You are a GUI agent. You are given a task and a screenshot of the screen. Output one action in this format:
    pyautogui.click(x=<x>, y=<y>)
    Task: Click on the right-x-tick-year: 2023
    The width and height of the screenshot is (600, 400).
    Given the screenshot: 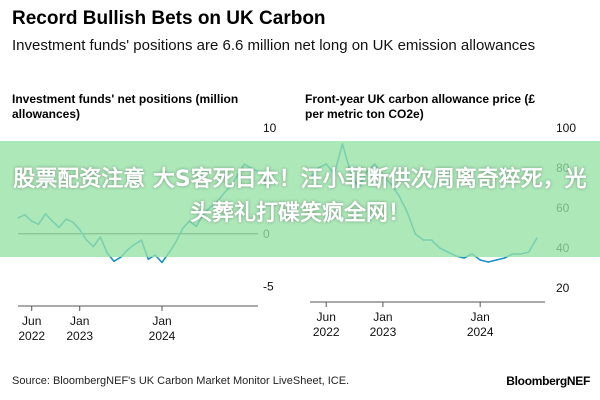 What is the action you would take?
    pyautogui.click(x=383, y=332)
    